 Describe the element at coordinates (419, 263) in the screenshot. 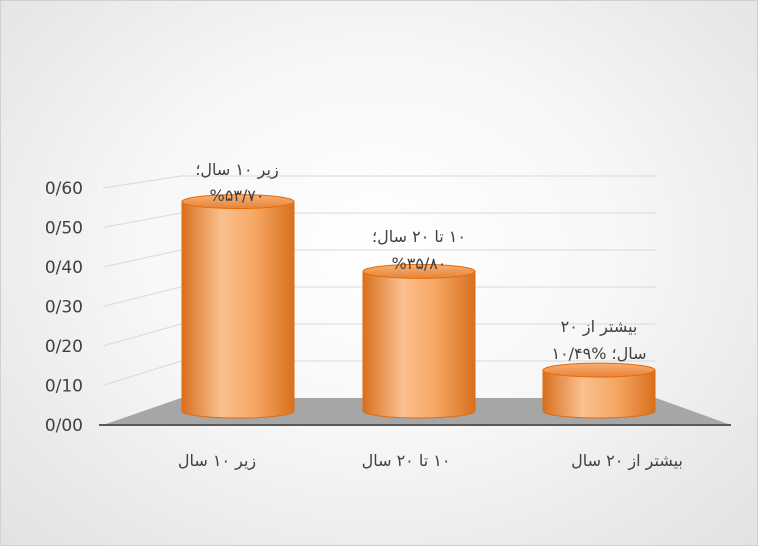

I see `data-label: %۳۵/۸۰` at that location.